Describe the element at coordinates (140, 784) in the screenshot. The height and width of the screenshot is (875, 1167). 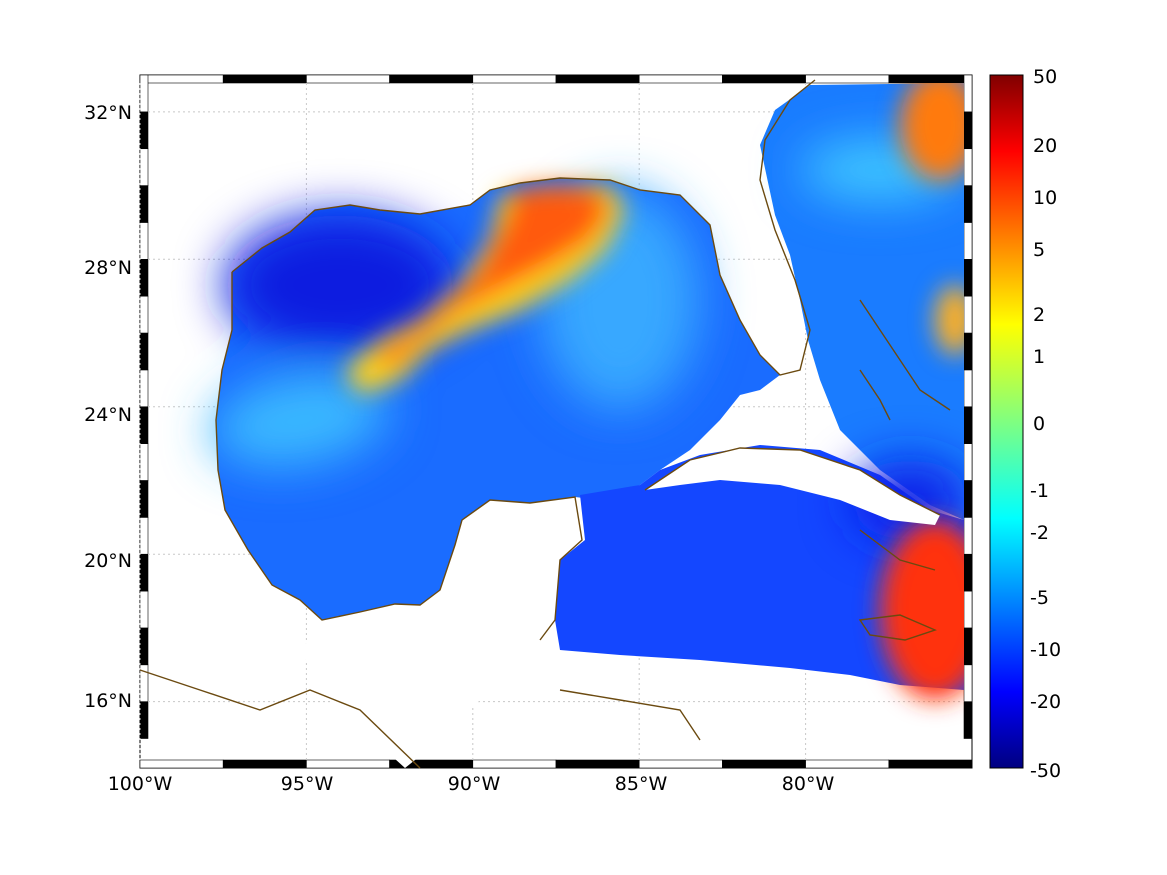
I see `lon-tick-label: 100°W` at that location.